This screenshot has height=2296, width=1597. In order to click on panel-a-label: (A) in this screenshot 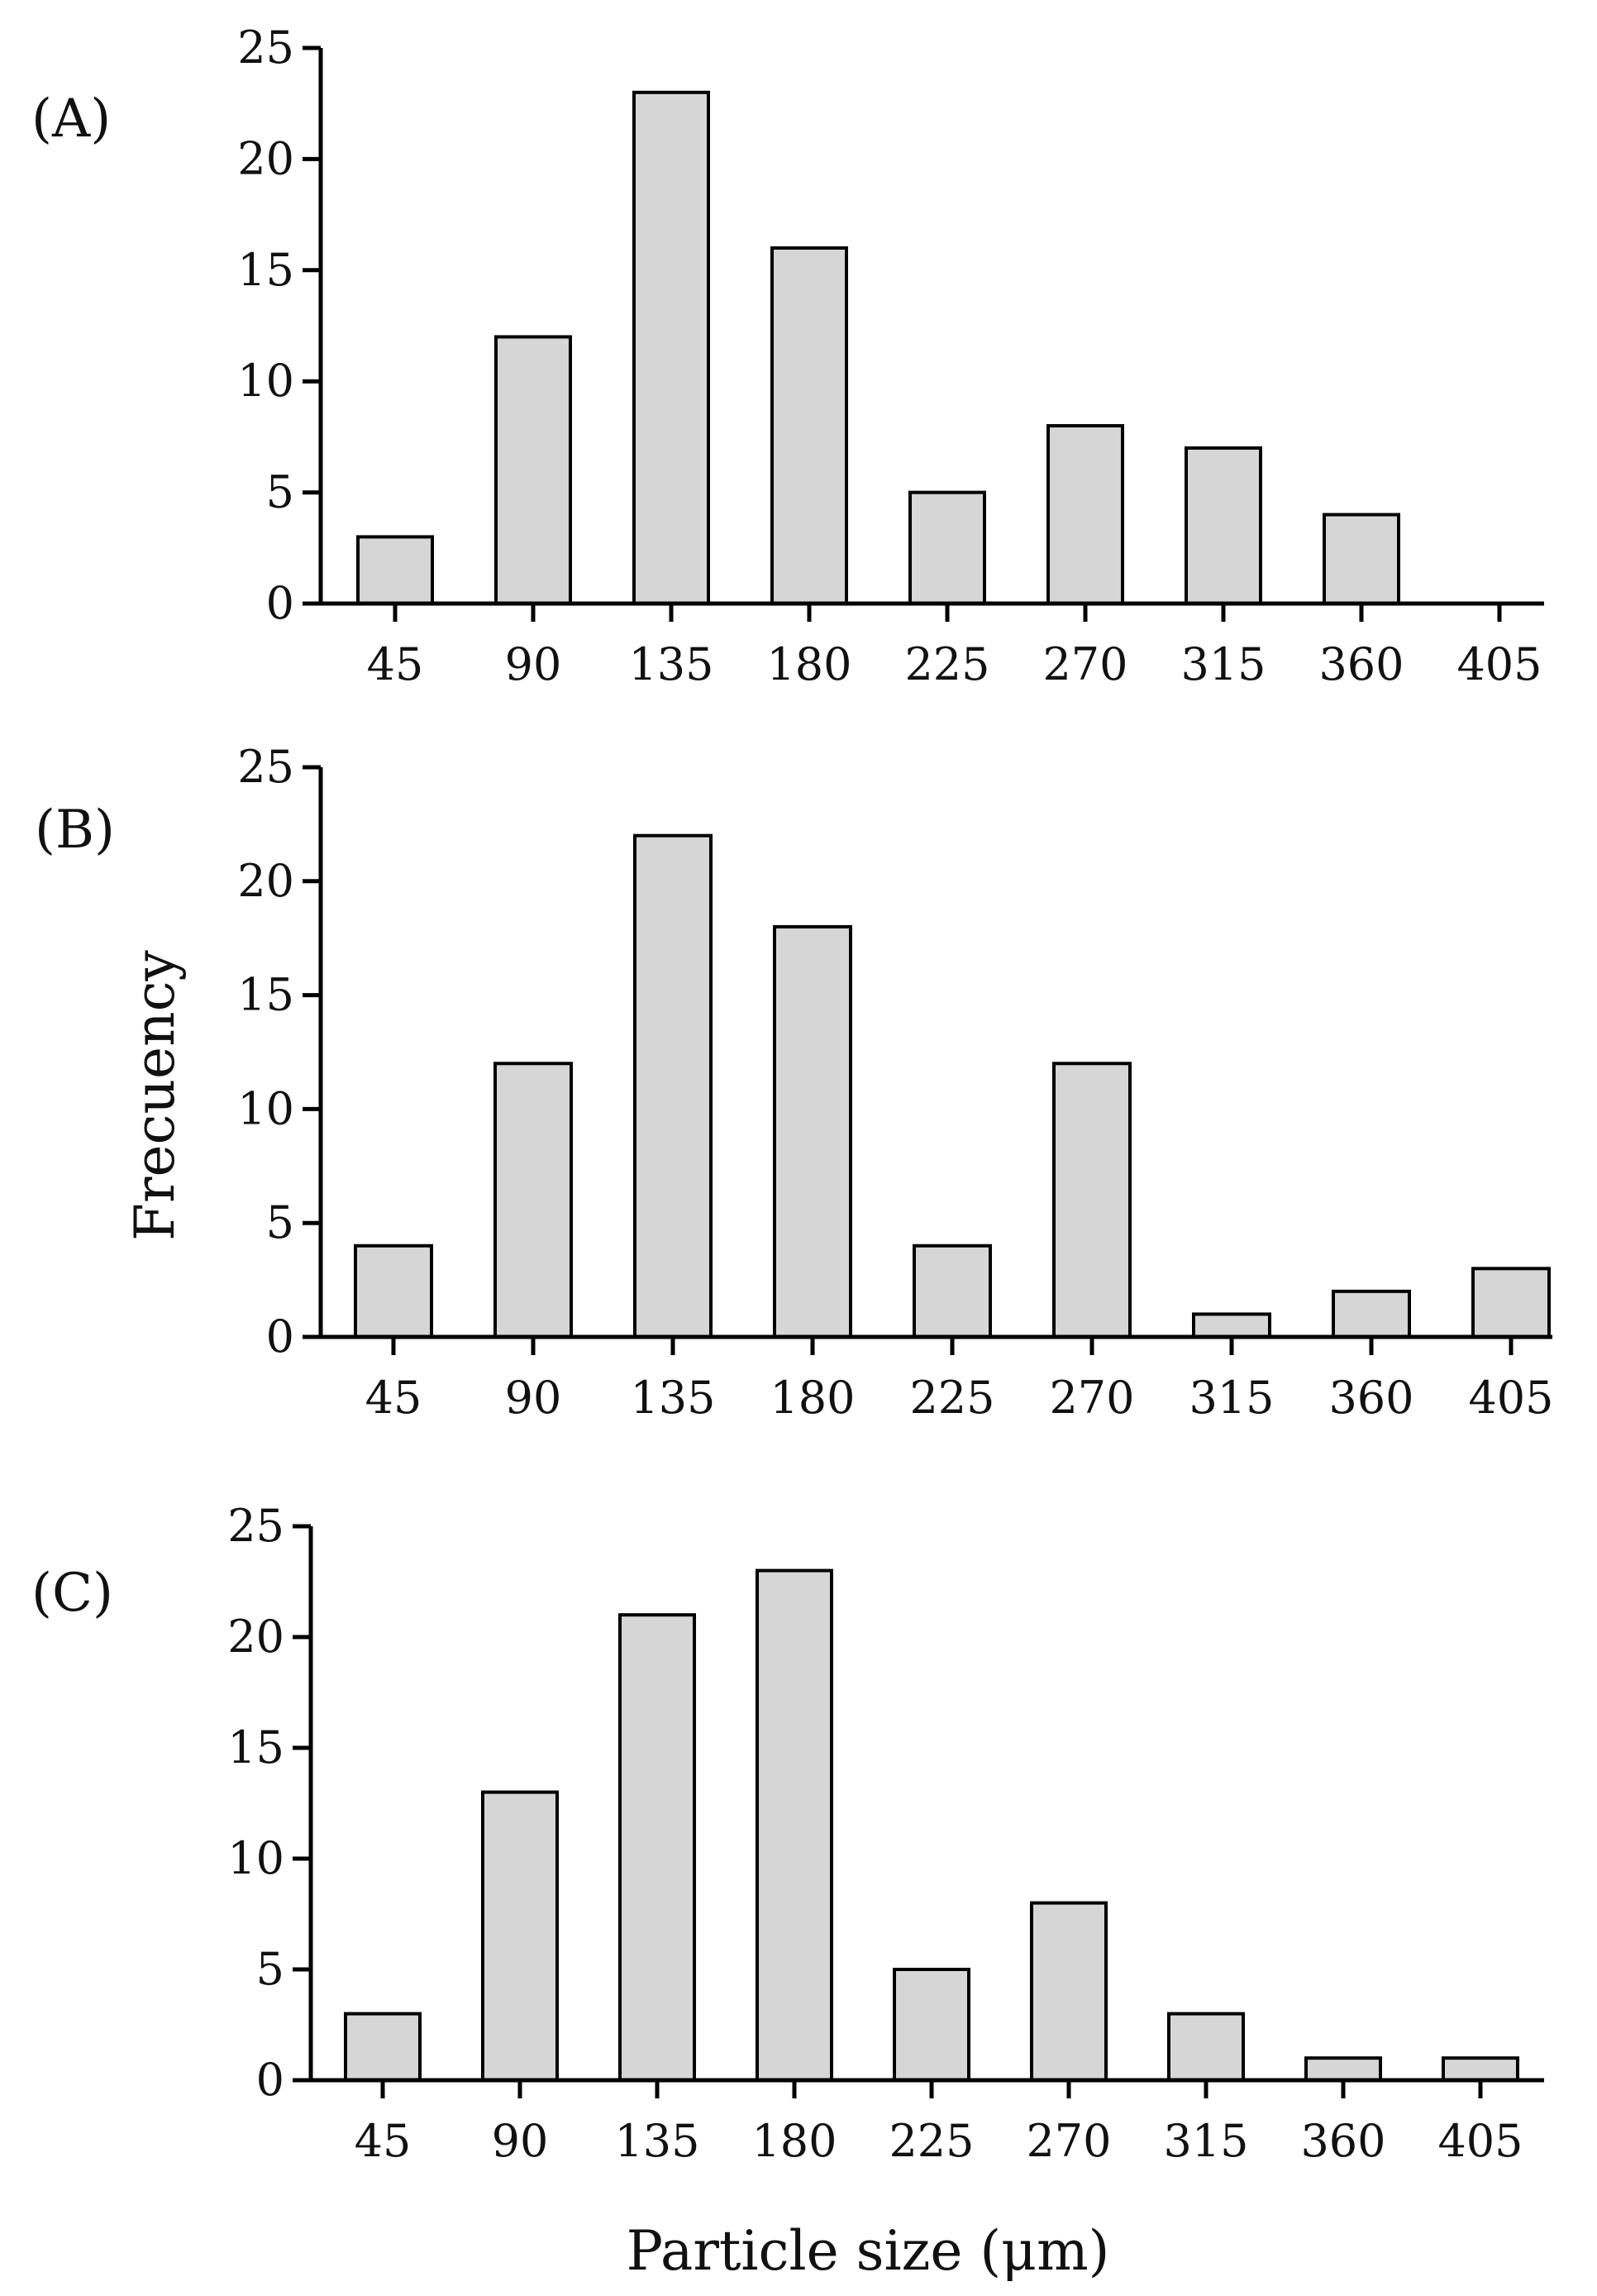, I will do `click(71, 119)`.